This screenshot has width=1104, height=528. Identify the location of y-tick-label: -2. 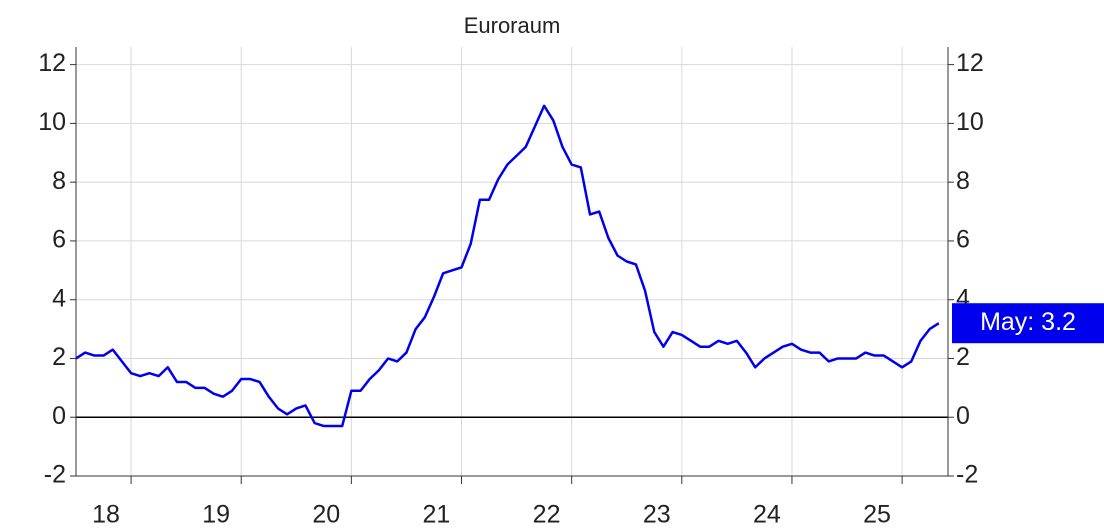
(55, 475).